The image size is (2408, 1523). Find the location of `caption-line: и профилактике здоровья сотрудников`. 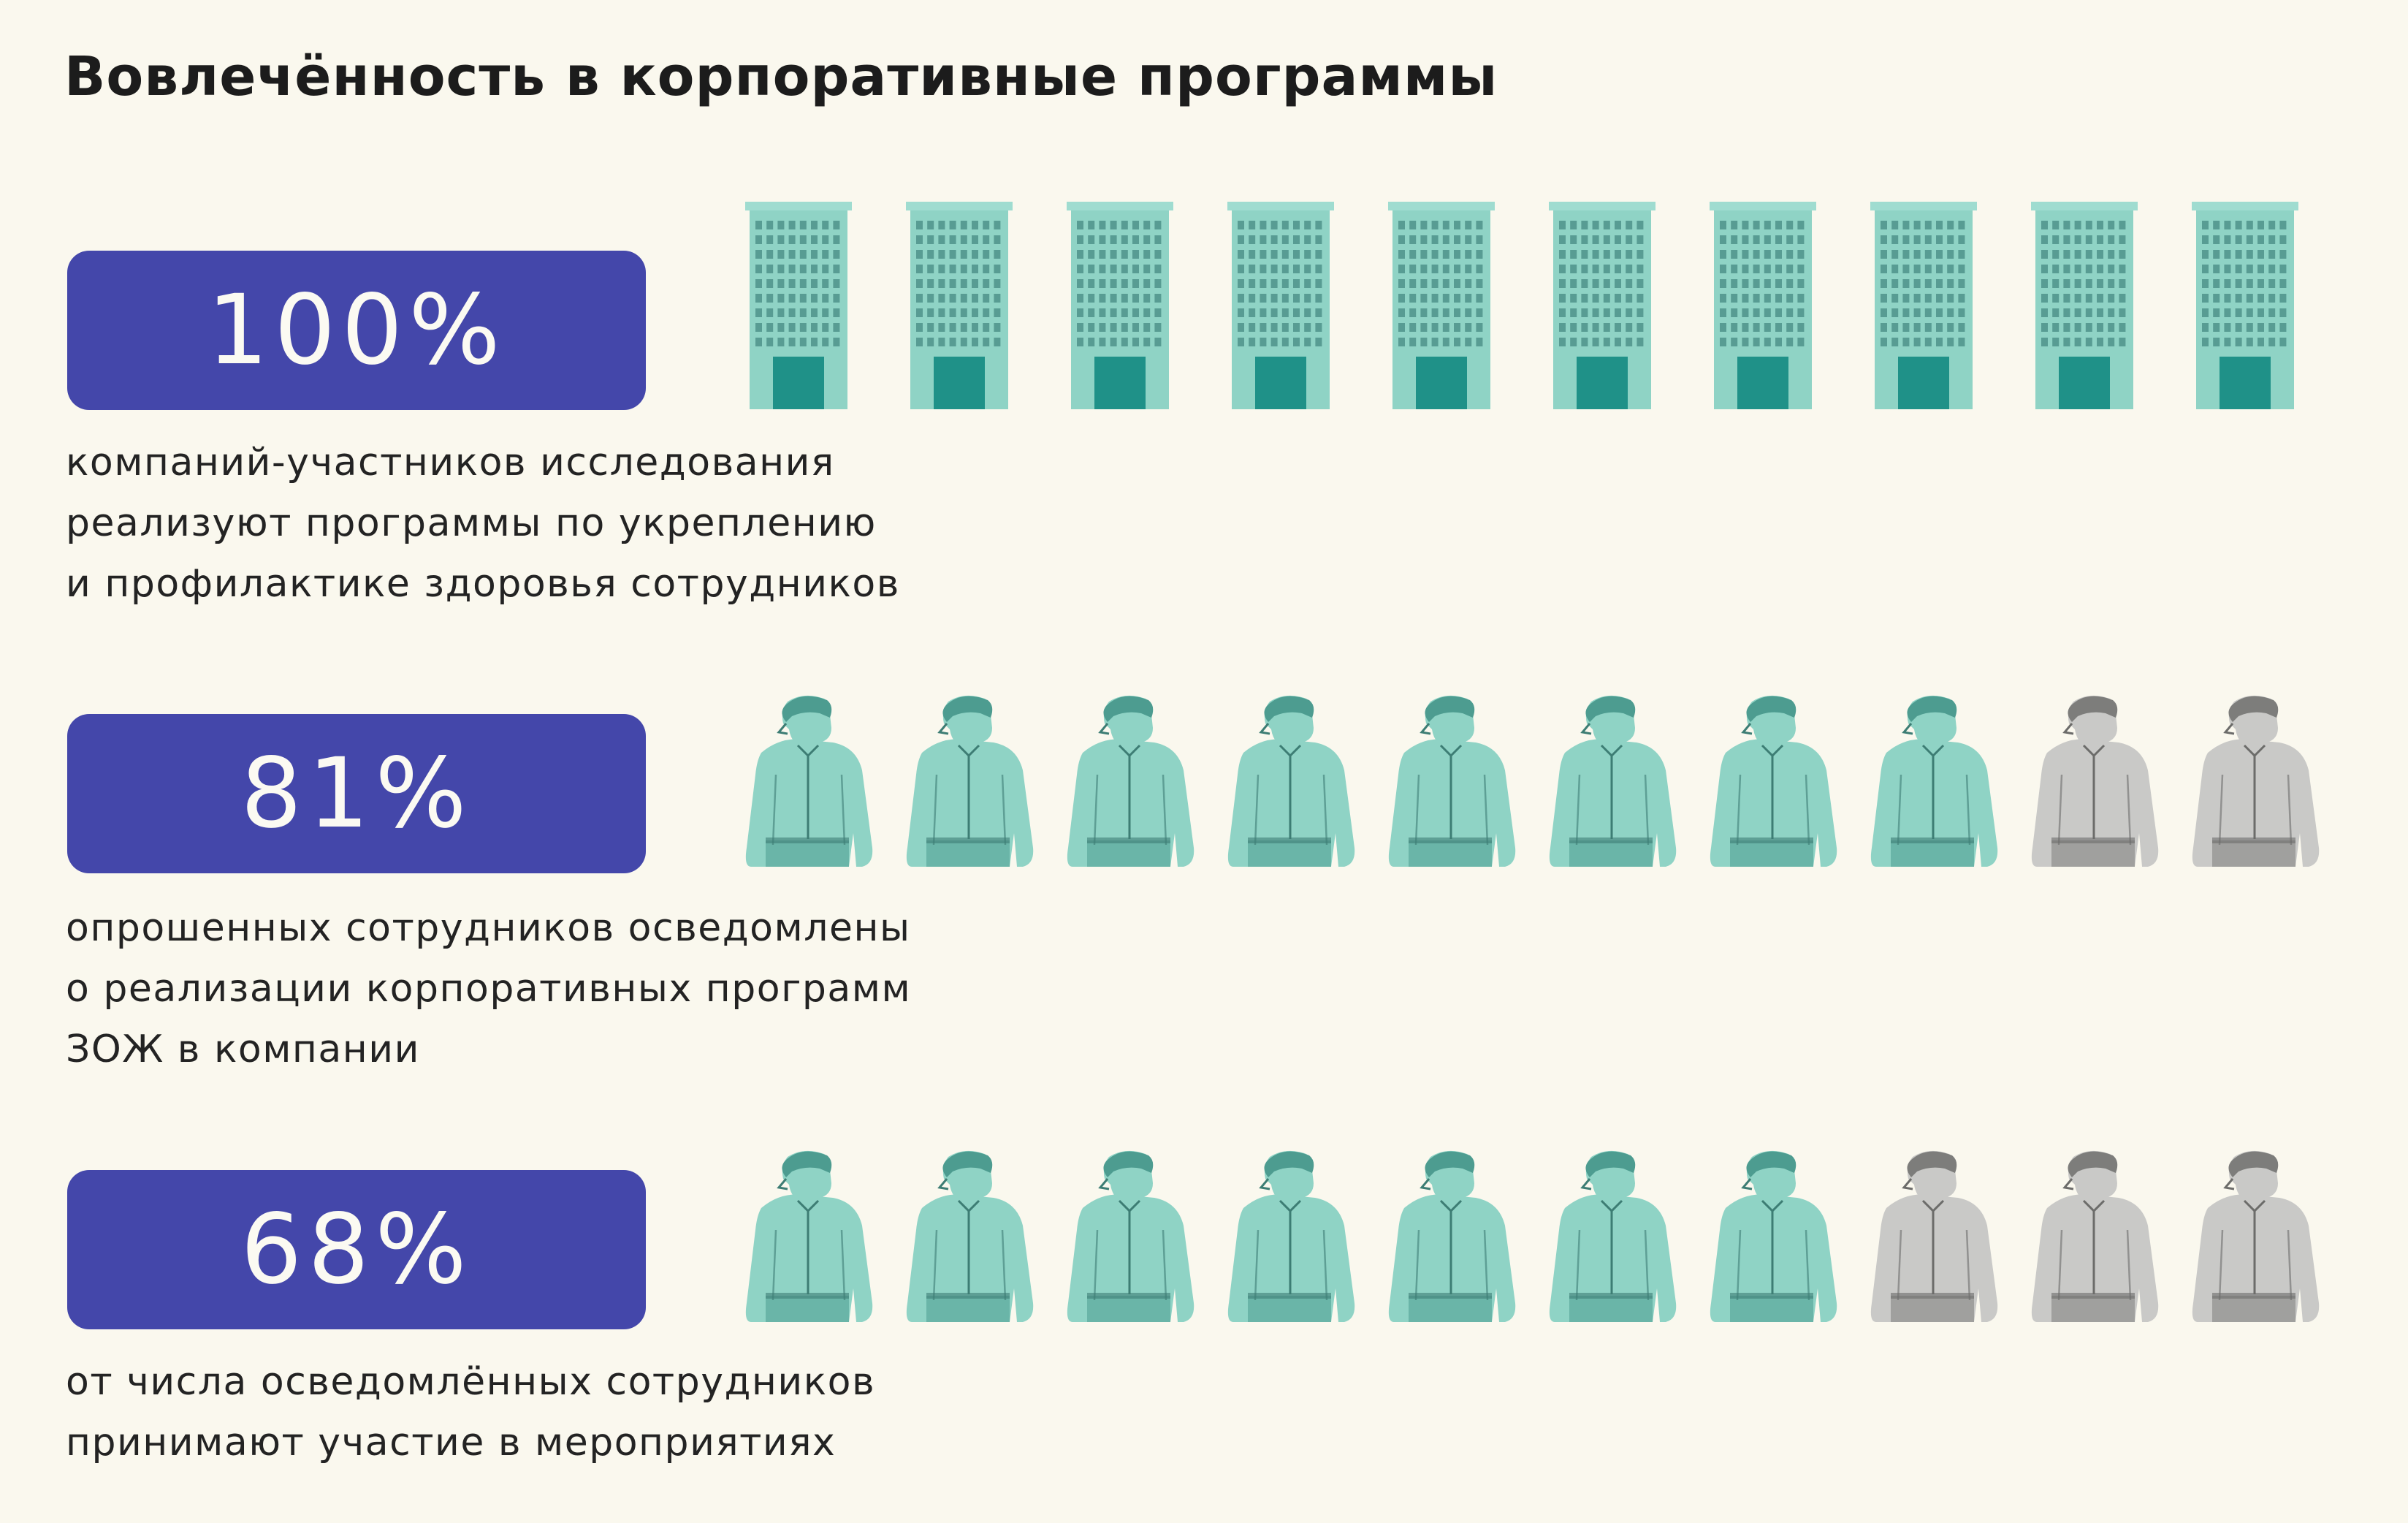

caption-line: и профилактике здоровья сотрудников is located at coordinates (483, 584).